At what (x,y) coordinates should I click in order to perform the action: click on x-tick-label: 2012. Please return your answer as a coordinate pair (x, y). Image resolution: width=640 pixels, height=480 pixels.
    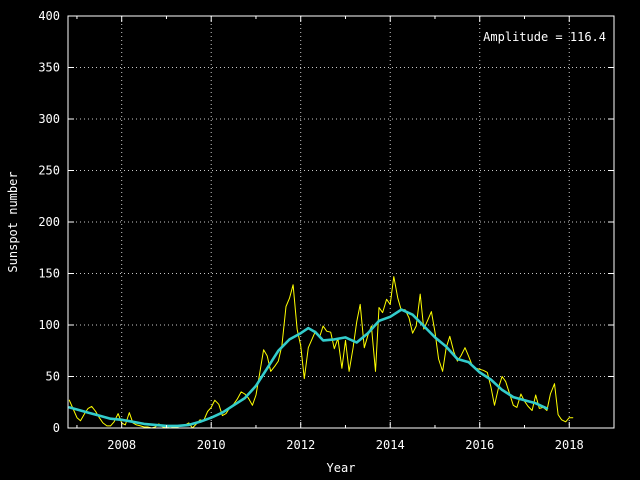
    Looking at the image, I should click on (300, 445).